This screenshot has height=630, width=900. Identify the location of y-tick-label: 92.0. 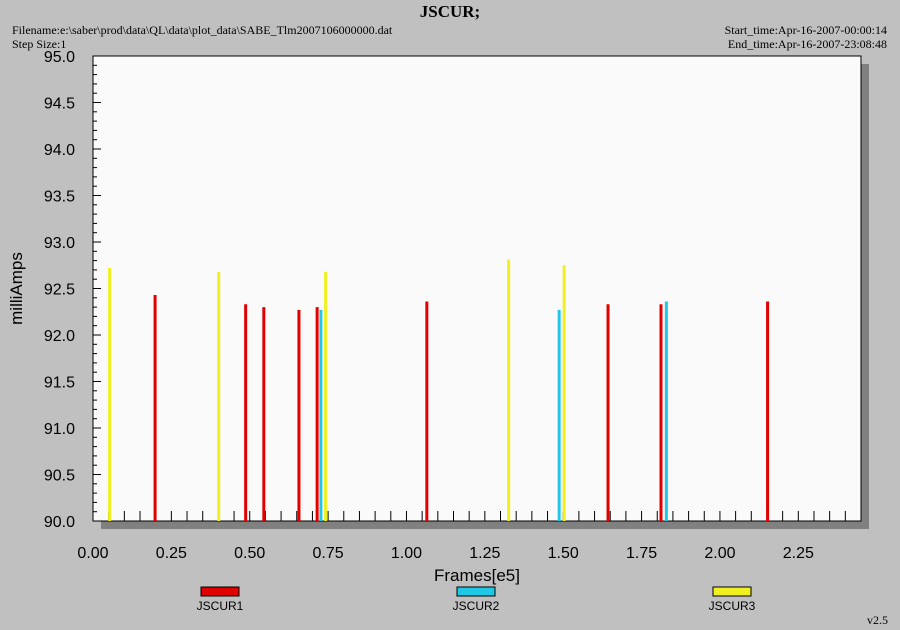
(59, 336).